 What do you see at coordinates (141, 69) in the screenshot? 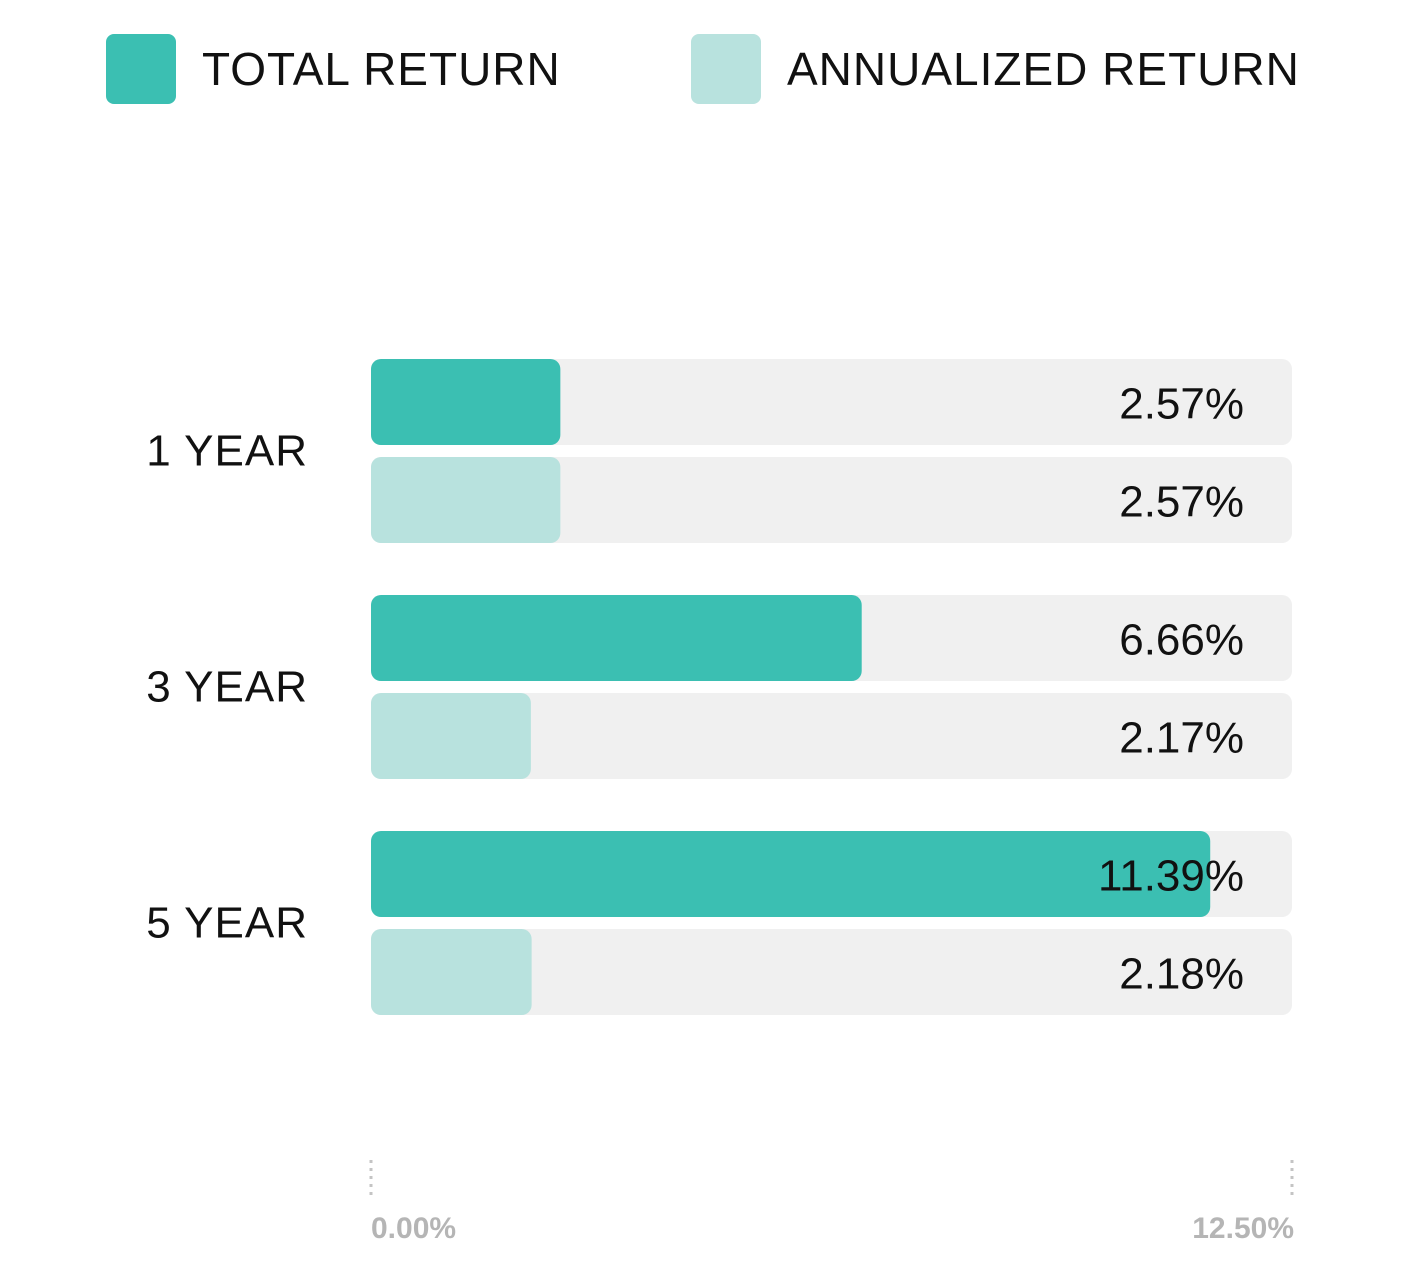
I see `legend-swatch-total-return` at bounding box center [141, 69].